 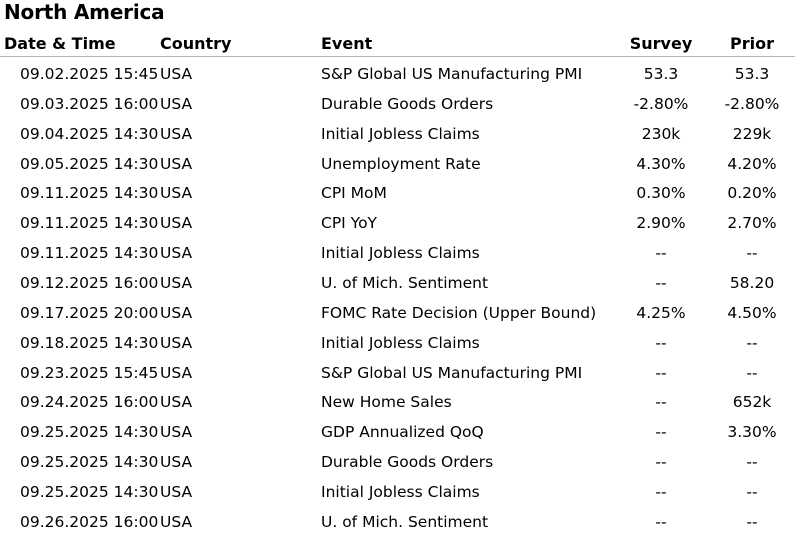 I want to click on cell-survey: 4.30%, so click(x=661, y=163).